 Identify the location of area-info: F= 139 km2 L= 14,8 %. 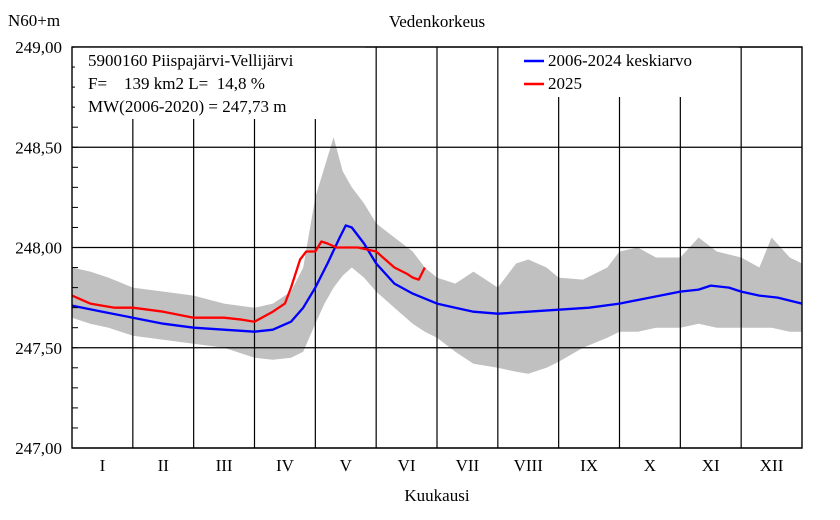
(176, 83).